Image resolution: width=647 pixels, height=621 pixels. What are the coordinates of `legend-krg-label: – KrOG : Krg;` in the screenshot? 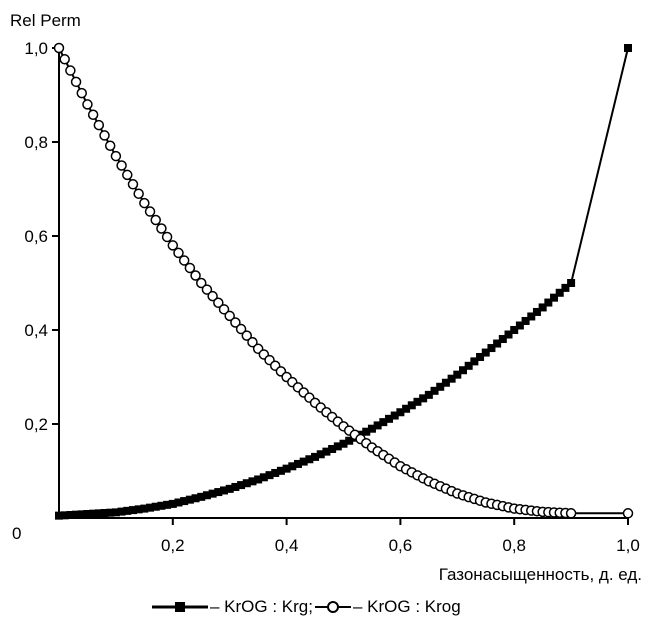 It's located at (261, 606).